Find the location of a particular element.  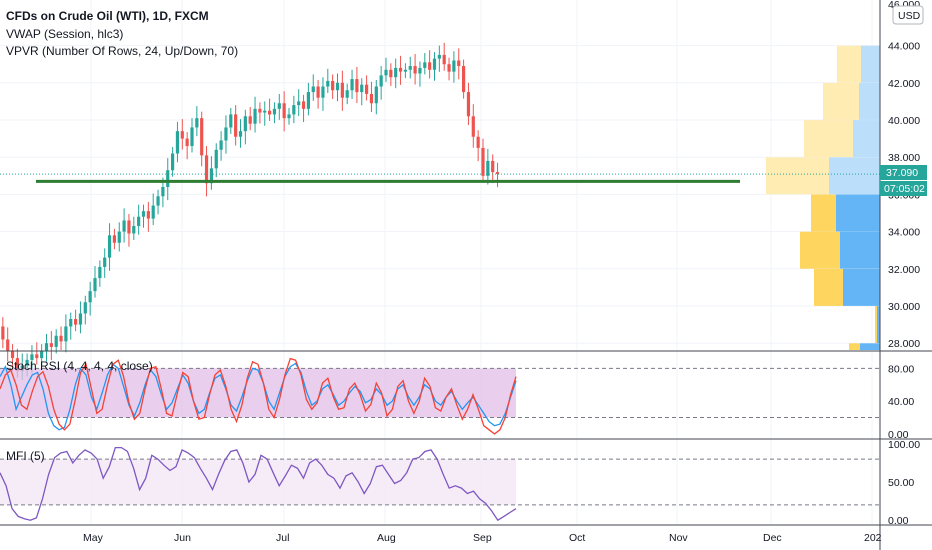

currency-button is located at coordinates (908, 15).